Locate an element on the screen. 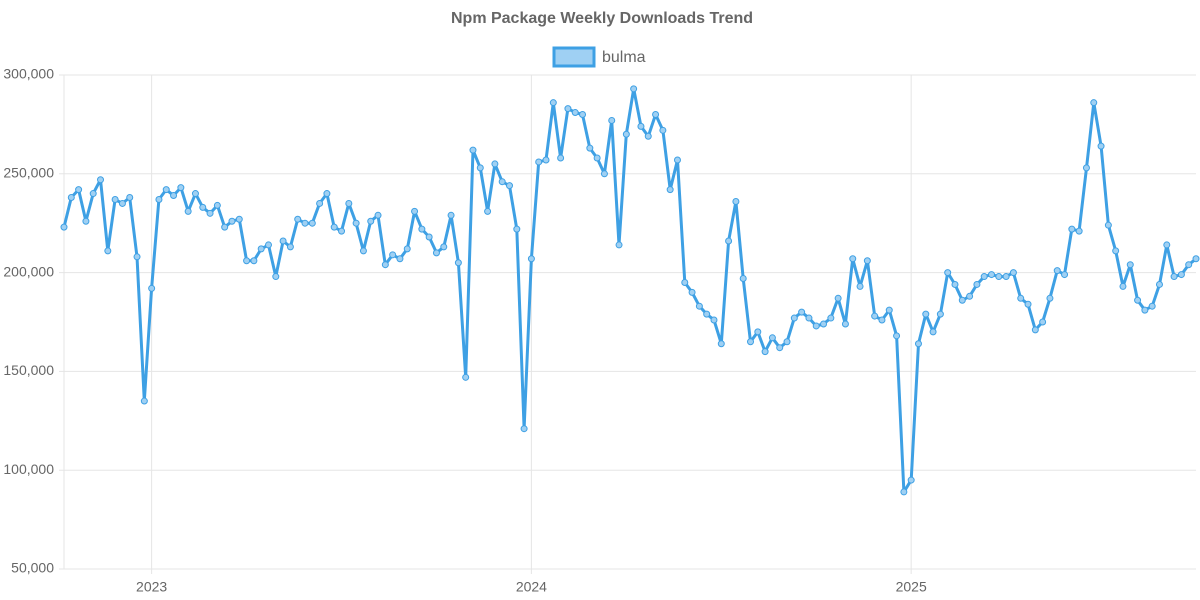 The width and height of the screenshot is (1200, 600). y-tick-label: 50,000 is located at coordinates (32, 568).